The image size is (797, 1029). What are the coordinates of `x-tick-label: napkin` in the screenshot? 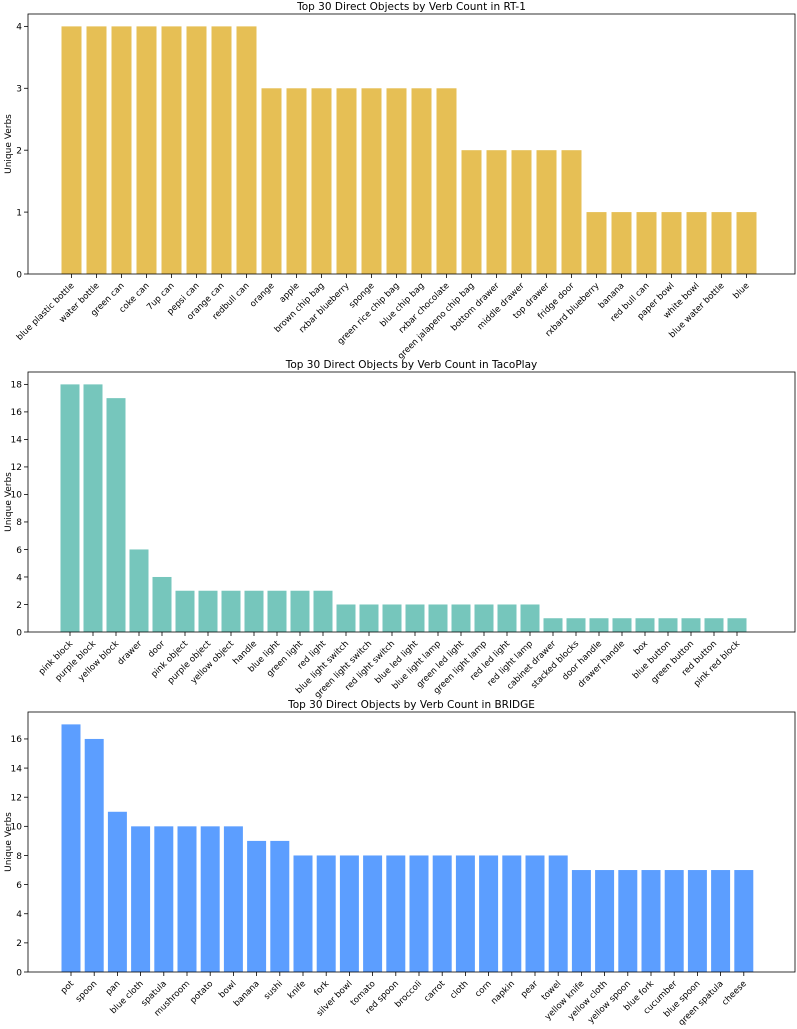 It's located at (503, 993).